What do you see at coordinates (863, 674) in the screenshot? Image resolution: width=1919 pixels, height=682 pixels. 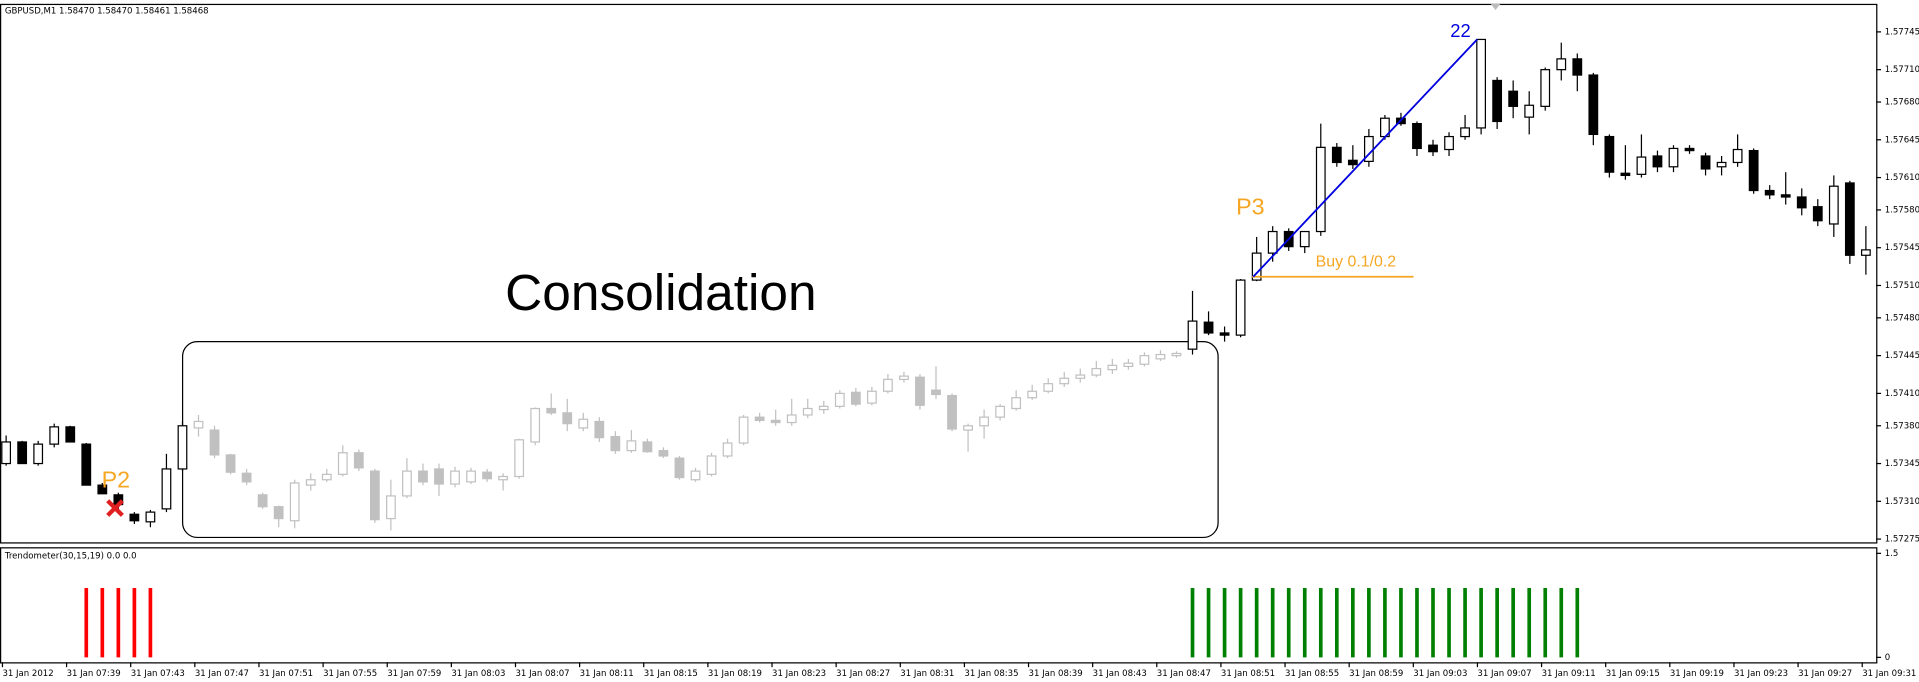 I see `x-tick-label: 31 Jan 08:27` at bounding box center [863, 674].